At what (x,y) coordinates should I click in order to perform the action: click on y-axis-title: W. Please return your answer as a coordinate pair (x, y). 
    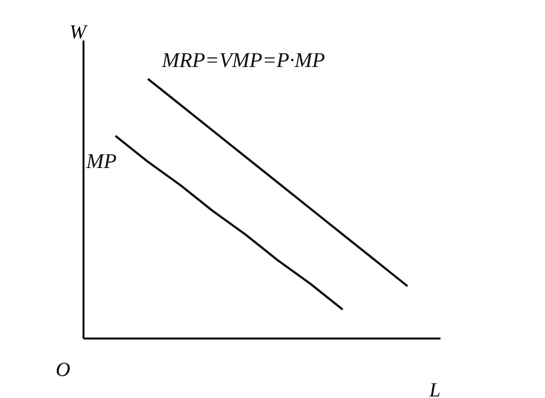
    Looking at the image, I should click on (79, 33).